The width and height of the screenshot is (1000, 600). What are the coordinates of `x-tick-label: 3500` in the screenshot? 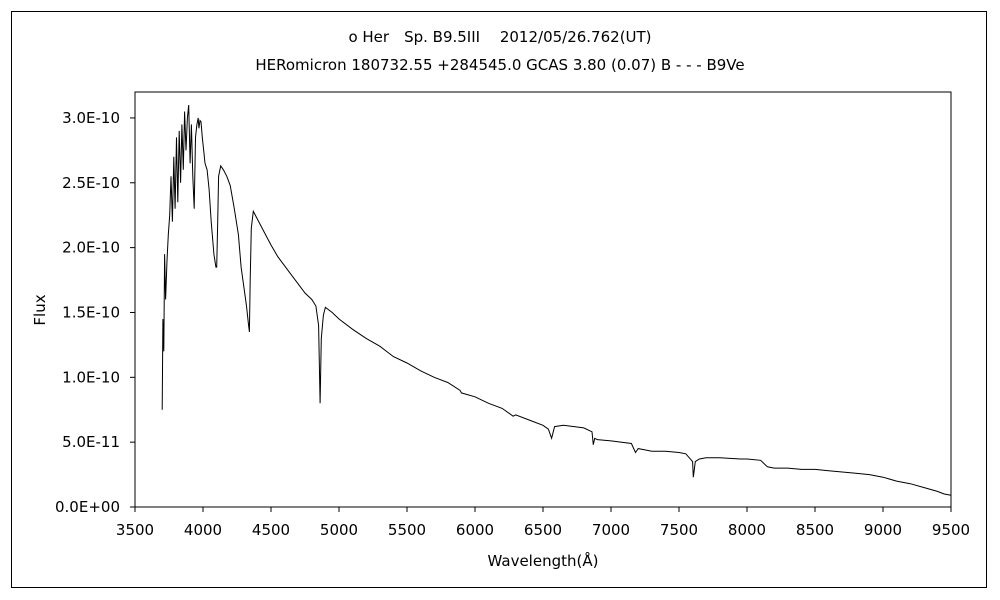 It's located at (135, 530).